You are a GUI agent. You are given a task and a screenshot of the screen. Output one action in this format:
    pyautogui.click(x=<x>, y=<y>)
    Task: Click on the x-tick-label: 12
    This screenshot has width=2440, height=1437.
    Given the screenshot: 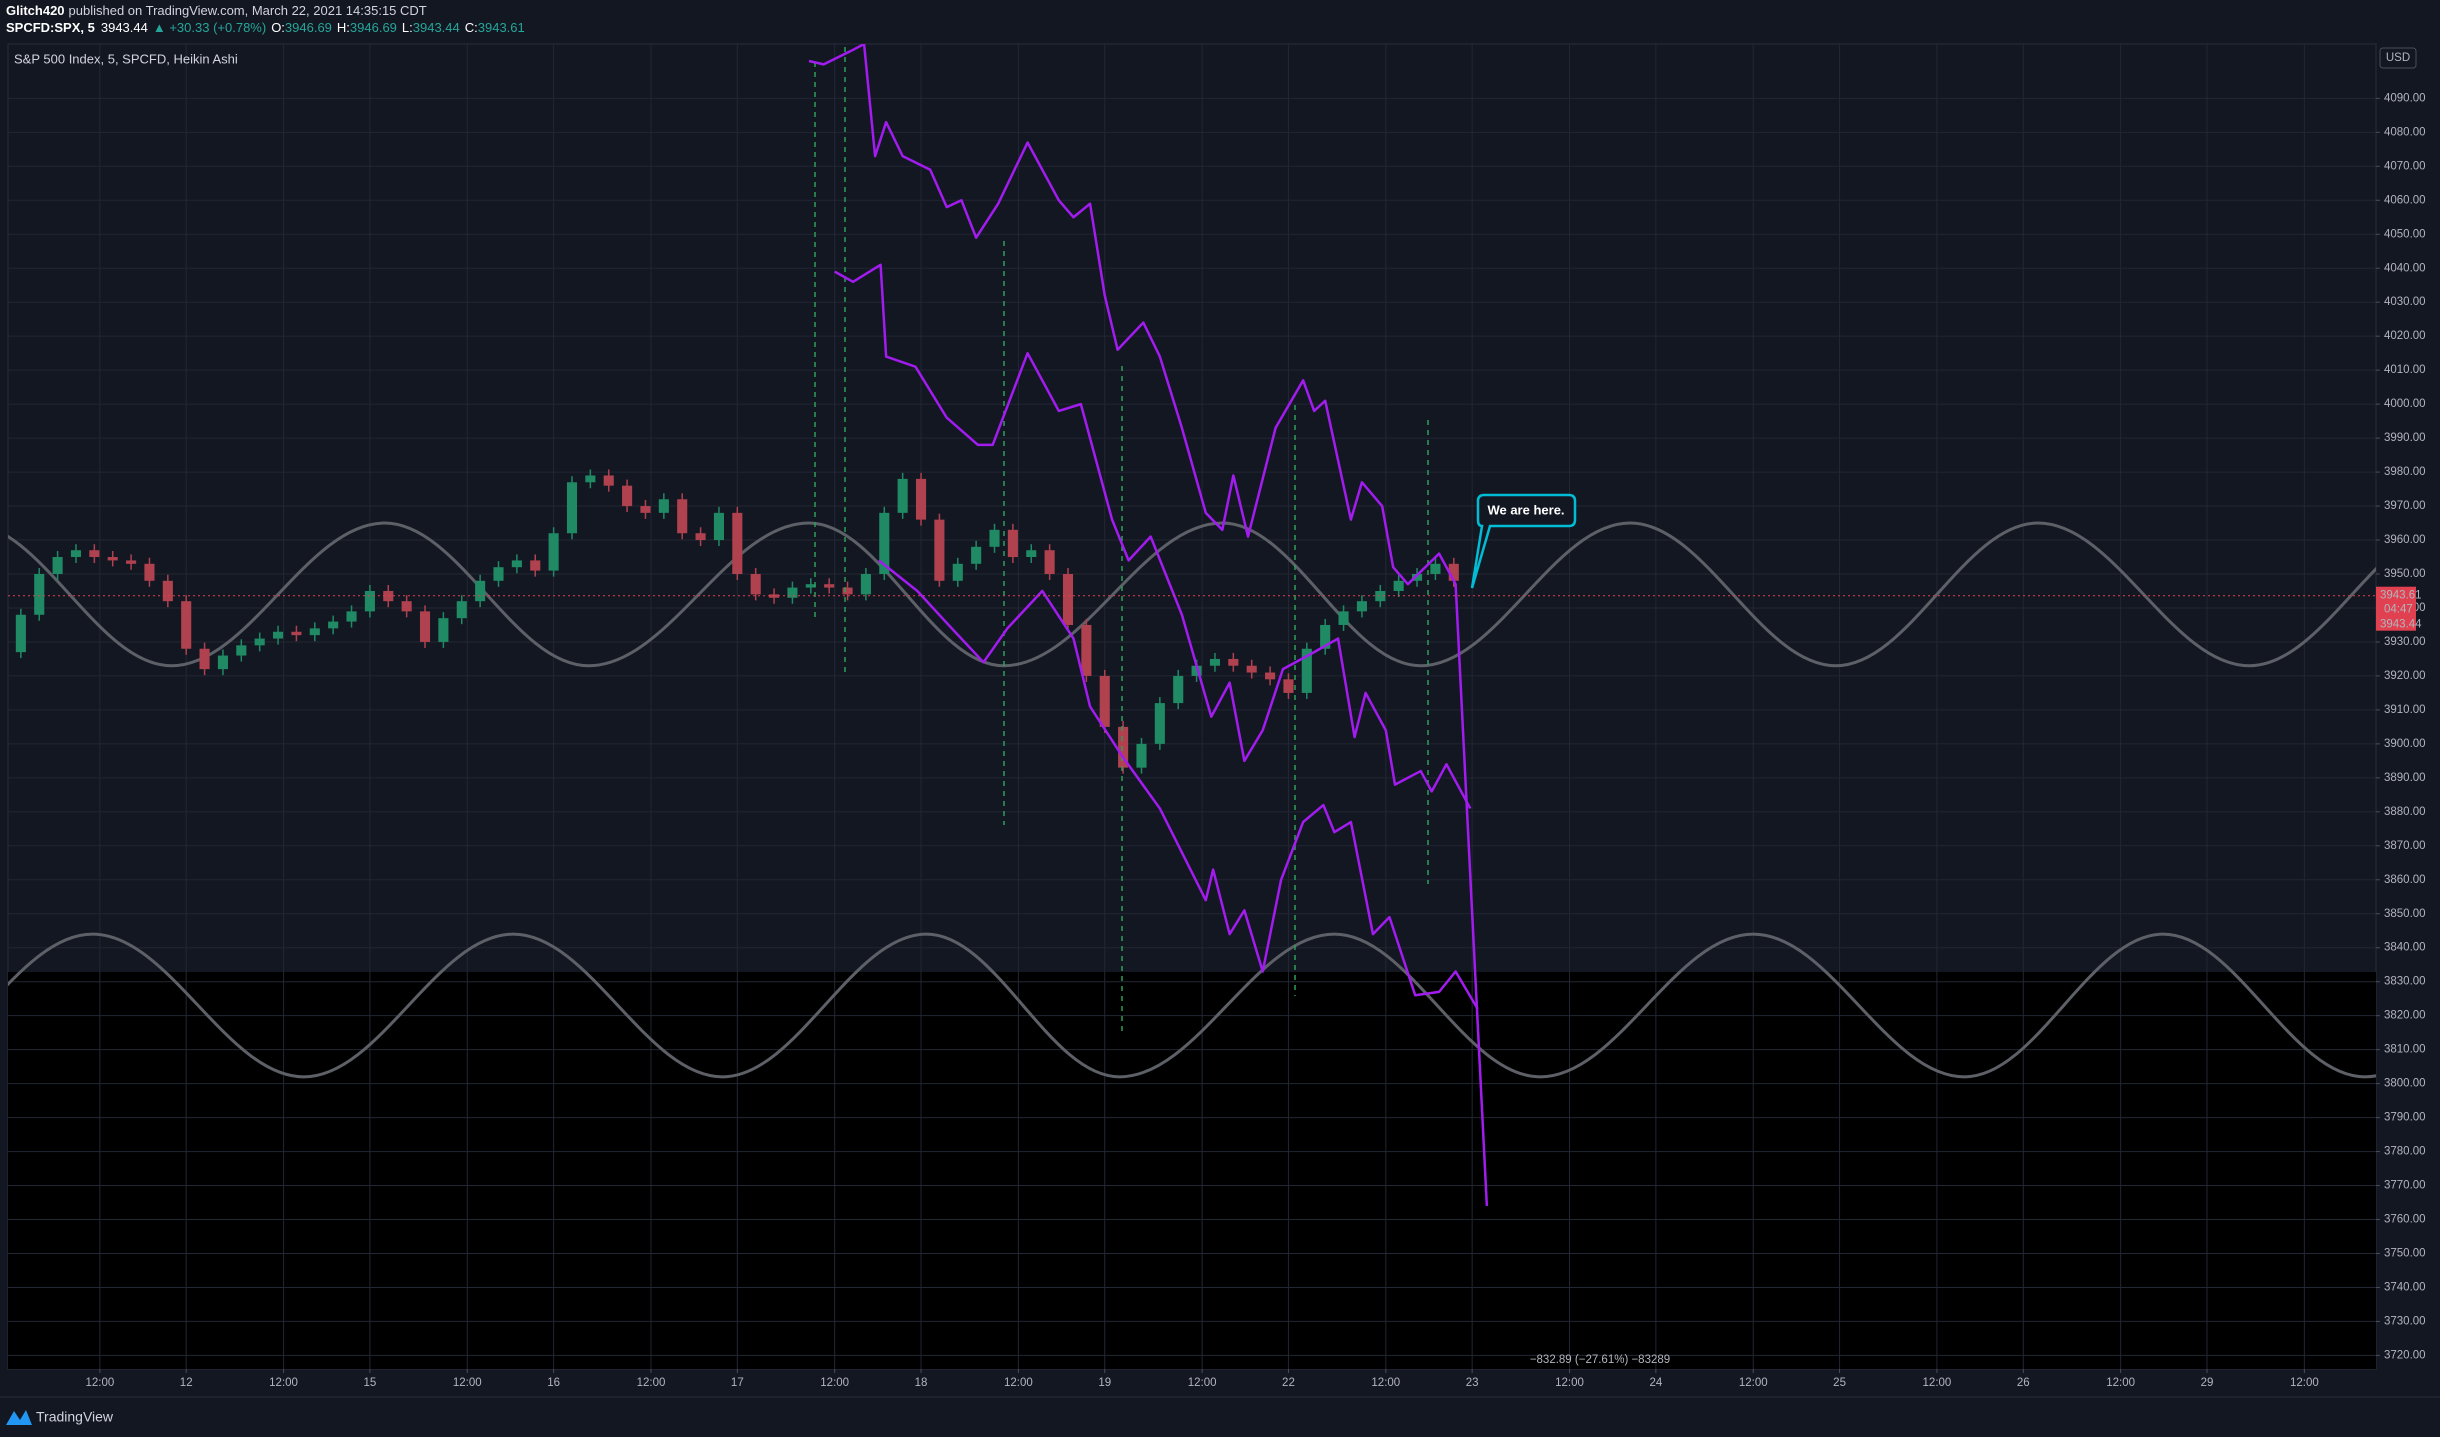 What is the action you would take?
    pyautogui.click(x=186, y=1383)
    